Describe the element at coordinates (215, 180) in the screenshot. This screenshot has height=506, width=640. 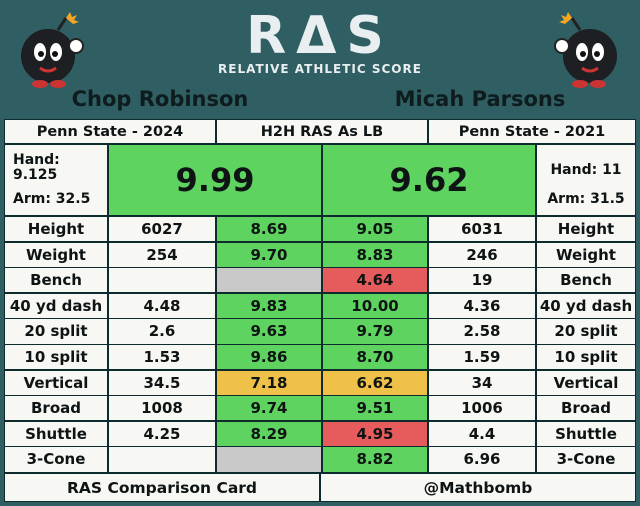
I see `left-ras-score: 9.99` at that location.